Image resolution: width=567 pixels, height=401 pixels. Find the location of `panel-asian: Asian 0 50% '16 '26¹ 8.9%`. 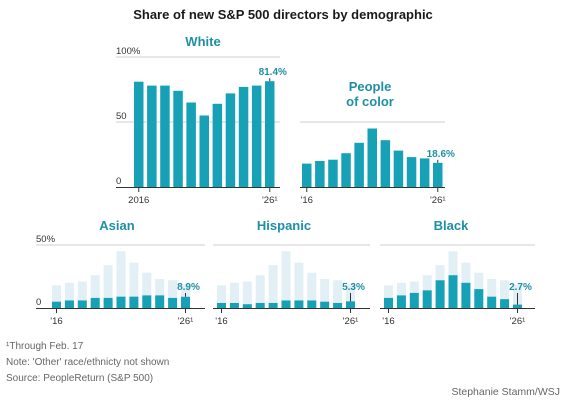

panel-asian: Asian 0 50% '16 '26¹ 8.9% is located at coordinates (120, 272).